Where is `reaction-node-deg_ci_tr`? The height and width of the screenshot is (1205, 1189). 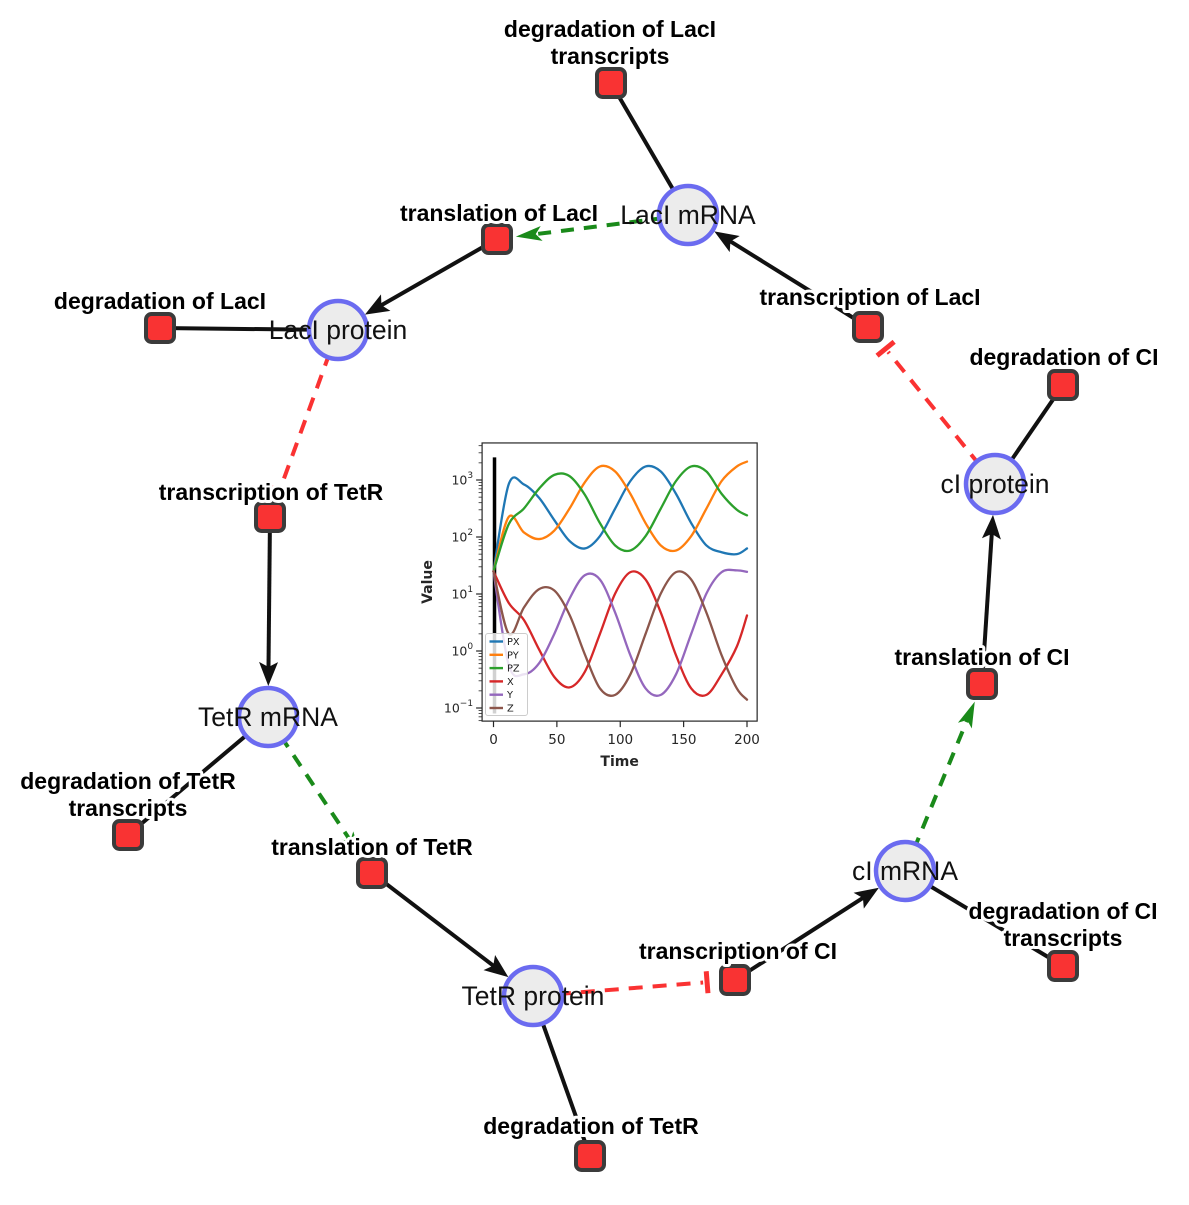 reaction-node-deg_ci_tr is located at coordinates (1063, 966).